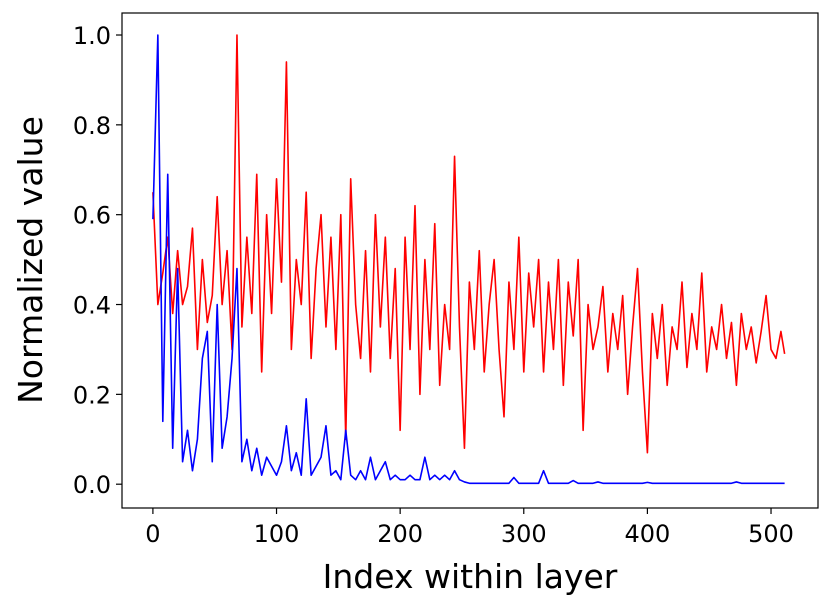 The image size is (830, 608). I want to click on x-tick-label: 300, so click(524, 534).